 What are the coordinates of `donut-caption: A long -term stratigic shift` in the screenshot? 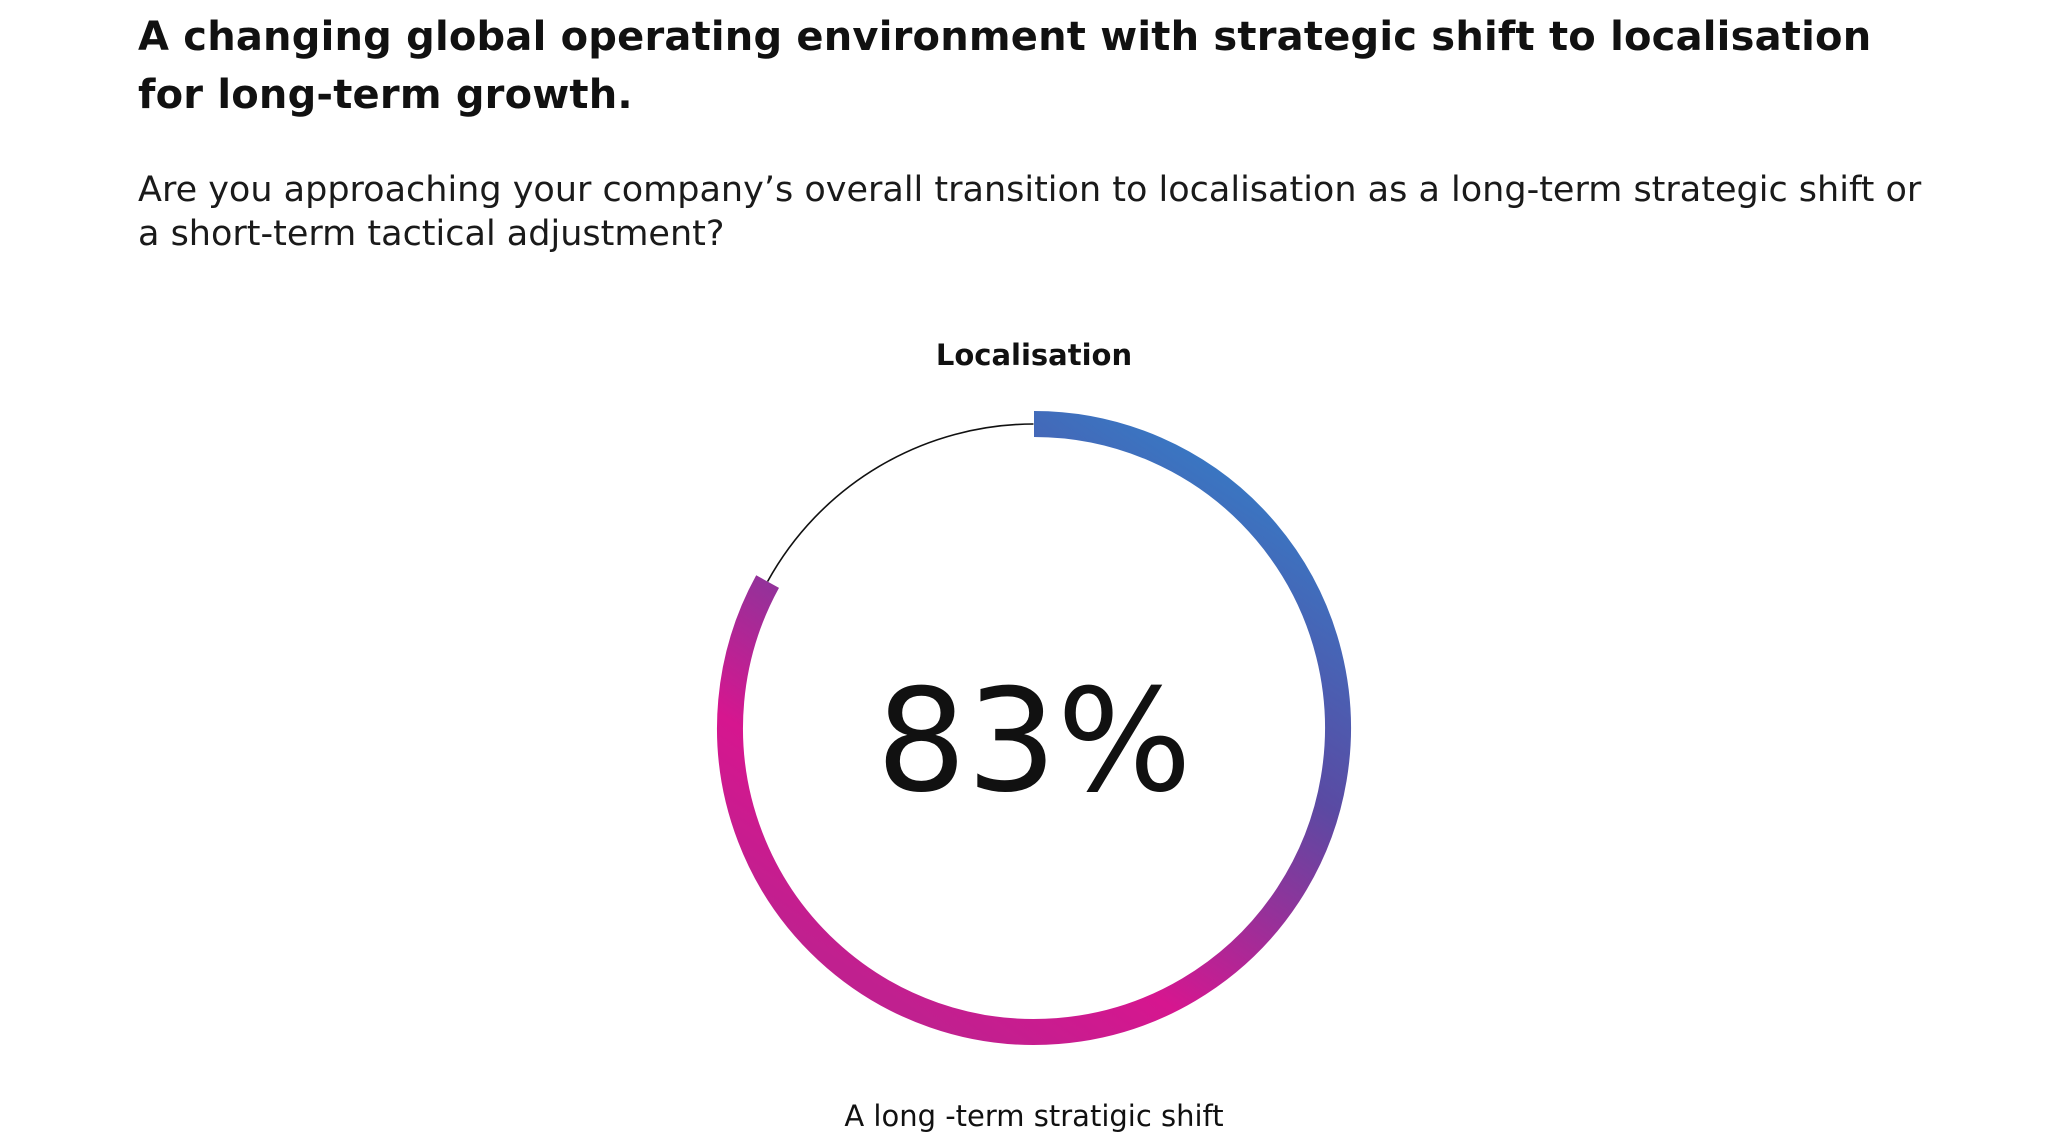 It's located at (1033, 1116).